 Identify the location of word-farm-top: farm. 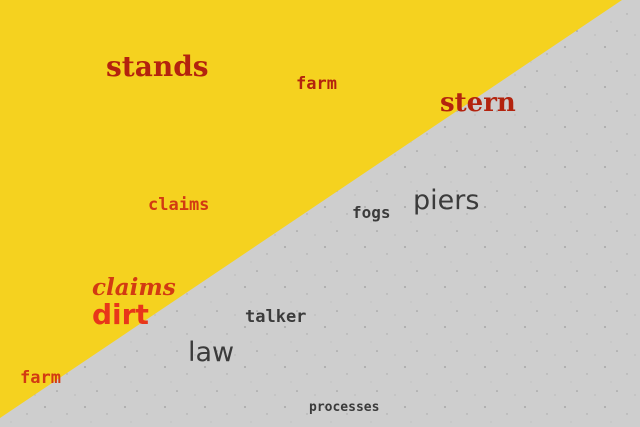
(316, 84).